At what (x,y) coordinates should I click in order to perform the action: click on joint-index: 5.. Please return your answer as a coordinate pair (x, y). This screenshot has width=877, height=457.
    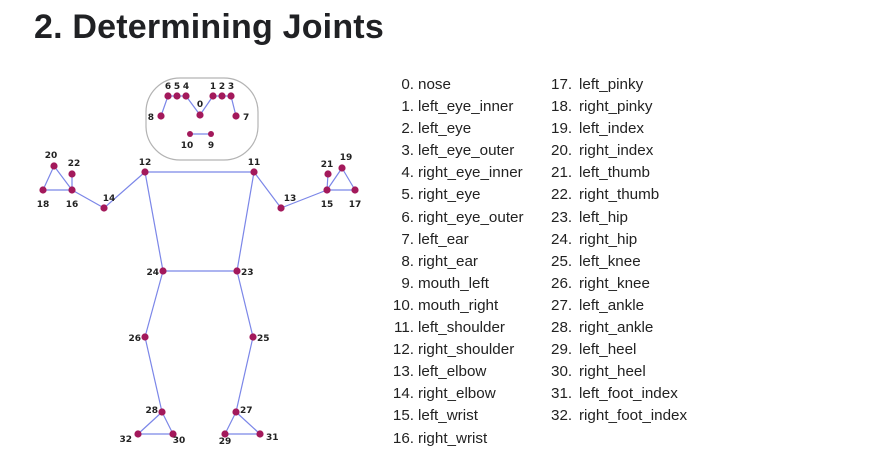
    Looking at the image, I should click on (407, 195).